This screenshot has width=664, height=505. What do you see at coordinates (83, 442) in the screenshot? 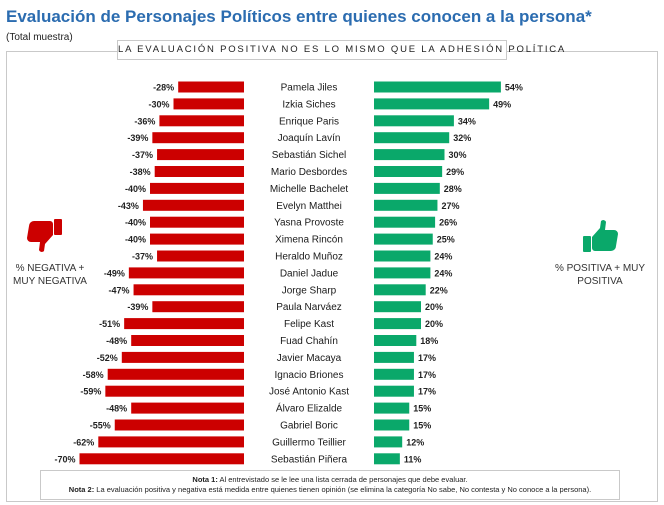
I see `negative-value-label: -62%` at bounding box center [83, 442].